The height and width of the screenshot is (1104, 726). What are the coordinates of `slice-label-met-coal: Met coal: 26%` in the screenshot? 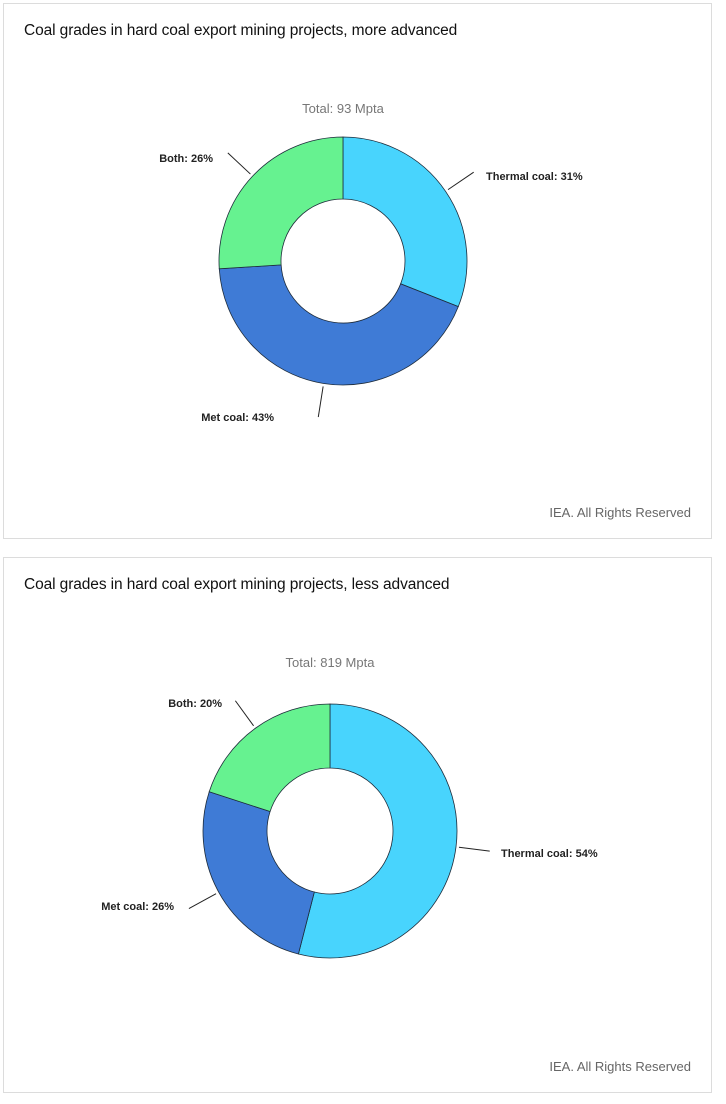 It's located at (137, 907).